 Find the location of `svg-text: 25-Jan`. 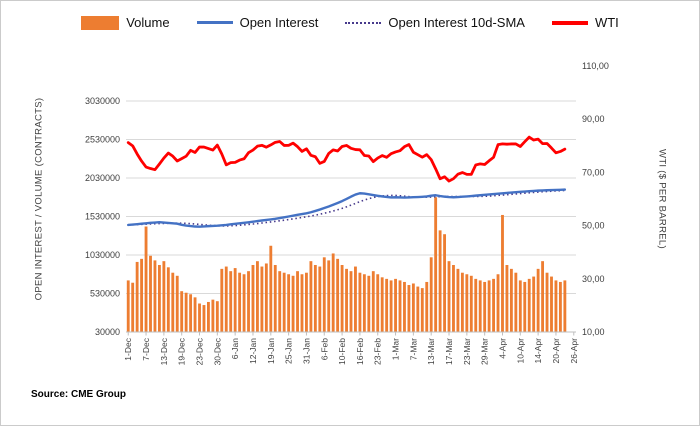

svg-text: 25-Jan is located at coordinates (289, 351).